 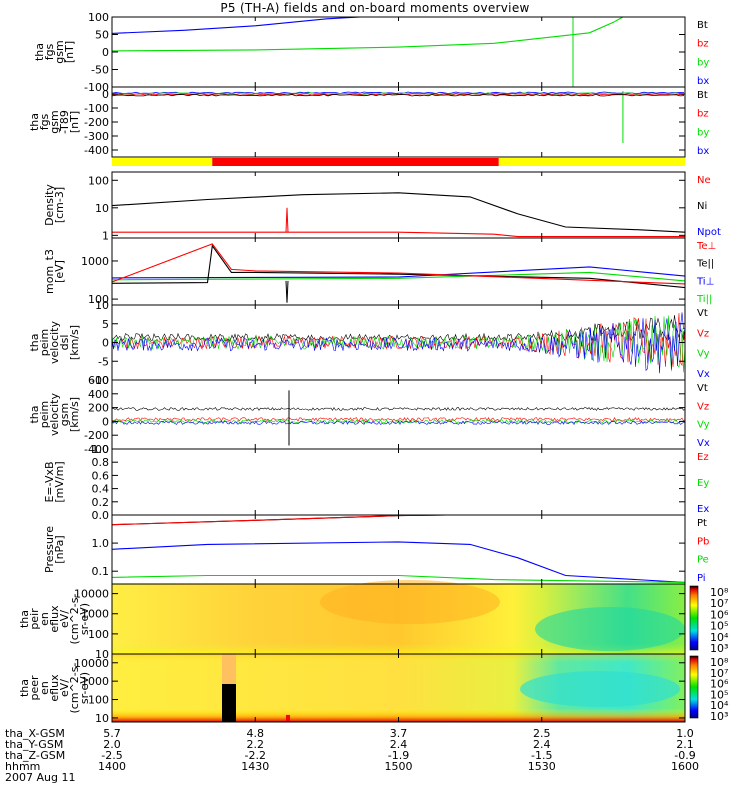 I want to click on y-tick-label: 100, so click(x=98, y=700).